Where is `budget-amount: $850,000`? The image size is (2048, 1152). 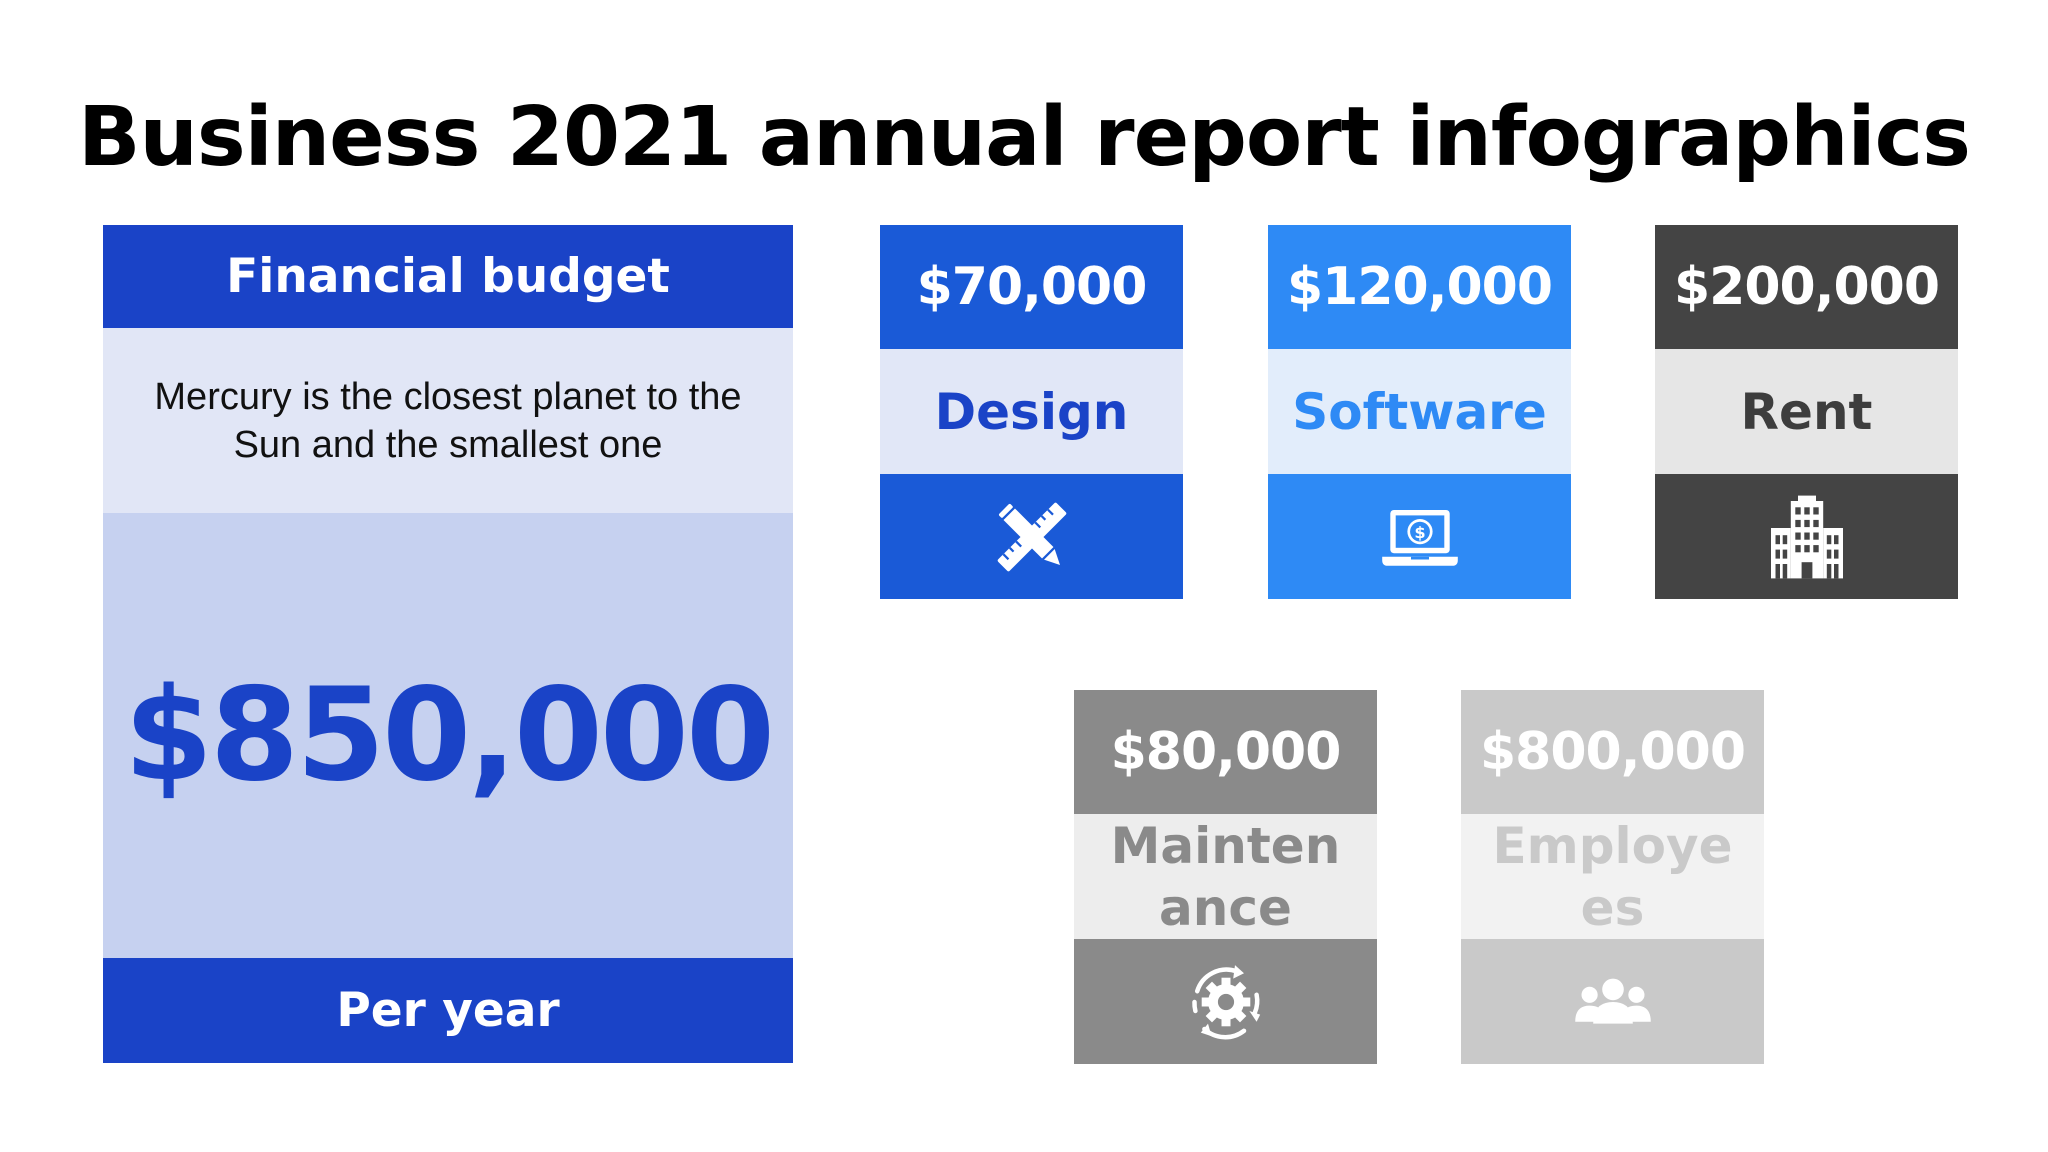 budget-amount: $850,000 is located at coordinates (448, 735).